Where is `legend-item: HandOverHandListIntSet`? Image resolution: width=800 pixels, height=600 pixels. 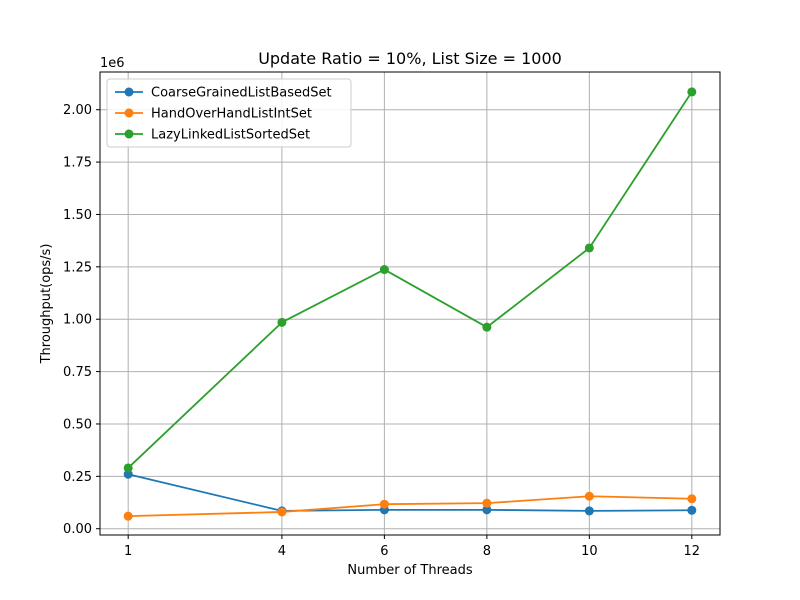 legend-item: HandOverHandListIntSet is located at coordinates (213, 114).